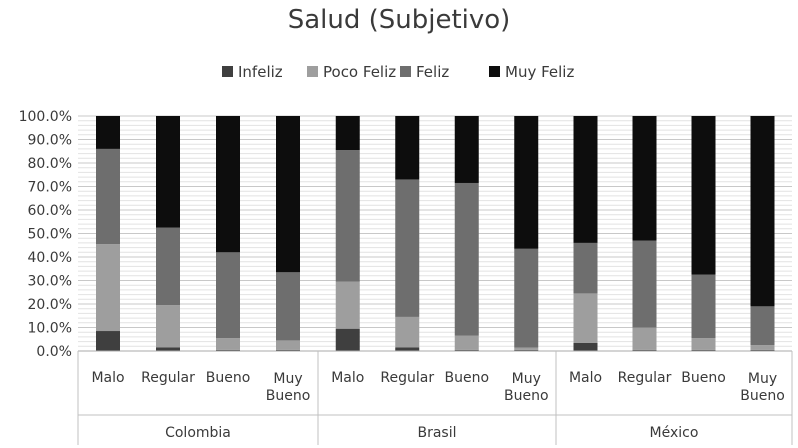 The width and height of the screenshot is (798, 448). What do you see at coordinates (45, 117) in the screenshot?
I see `y-tick-label: 100.0%` at bounding box center [45, 117].